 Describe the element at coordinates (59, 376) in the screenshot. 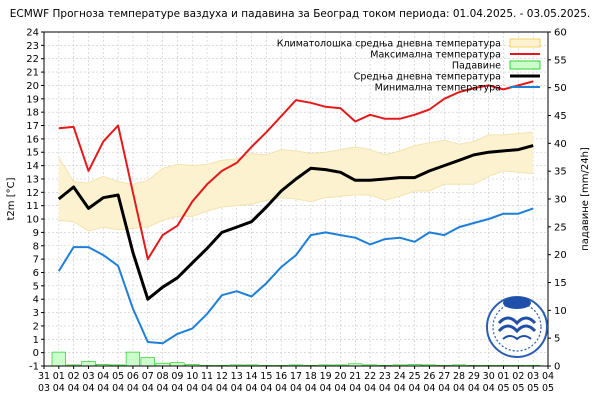

I see `x-tick-day-label: 01` at that location.